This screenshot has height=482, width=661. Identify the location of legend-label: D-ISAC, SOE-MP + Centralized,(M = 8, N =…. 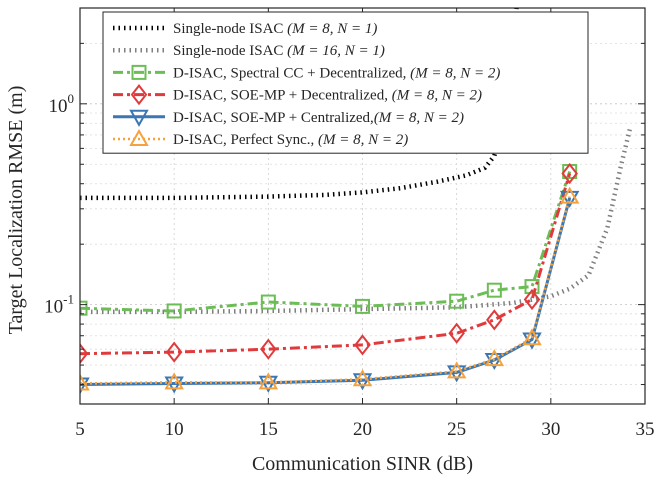
(318, 118).